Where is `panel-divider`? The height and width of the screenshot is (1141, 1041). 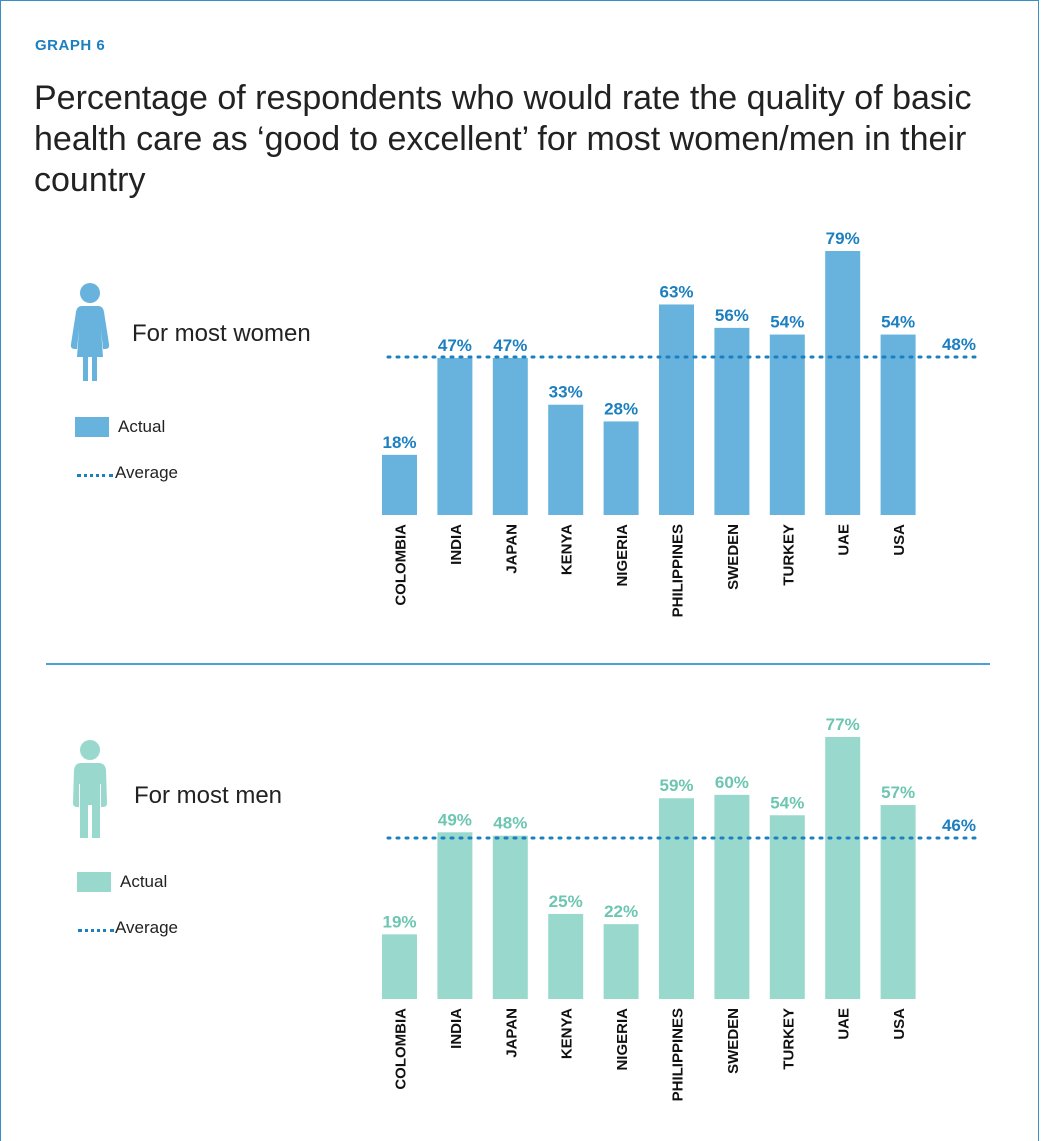 panel-divider is located at coordinates (518, 664).